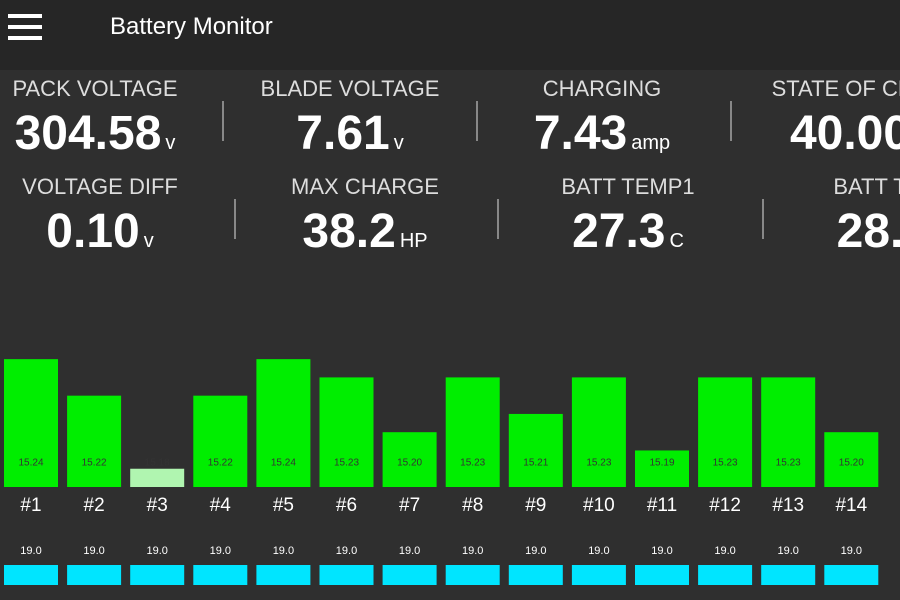  I want to click on metric-value: 38.2 HP, so click(365, 231).